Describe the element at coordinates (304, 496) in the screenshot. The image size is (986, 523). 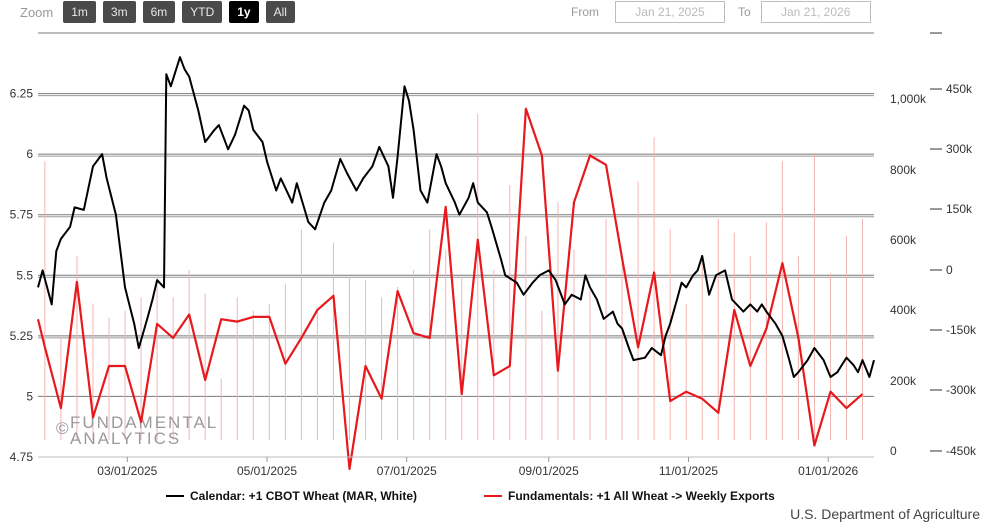
I see `legend-label-calendar: Calendar: +1 CBOT Wheat (MAR, White)` at that location.